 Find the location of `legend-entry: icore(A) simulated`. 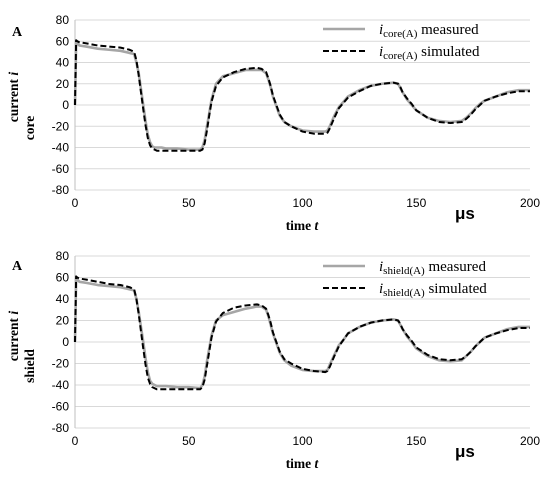

legend-entry: icore(A) simulated is located at coordinates (429, 53).